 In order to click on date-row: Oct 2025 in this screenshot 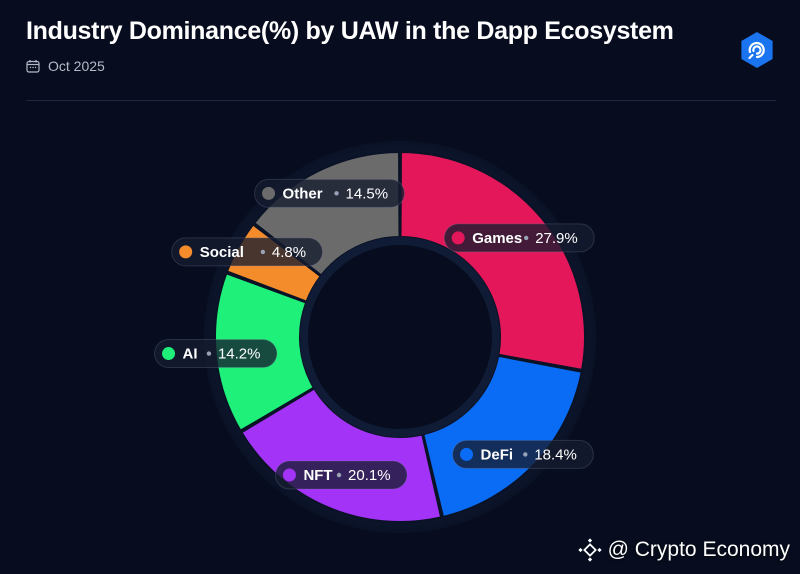, I will do `click(401, 66)`.